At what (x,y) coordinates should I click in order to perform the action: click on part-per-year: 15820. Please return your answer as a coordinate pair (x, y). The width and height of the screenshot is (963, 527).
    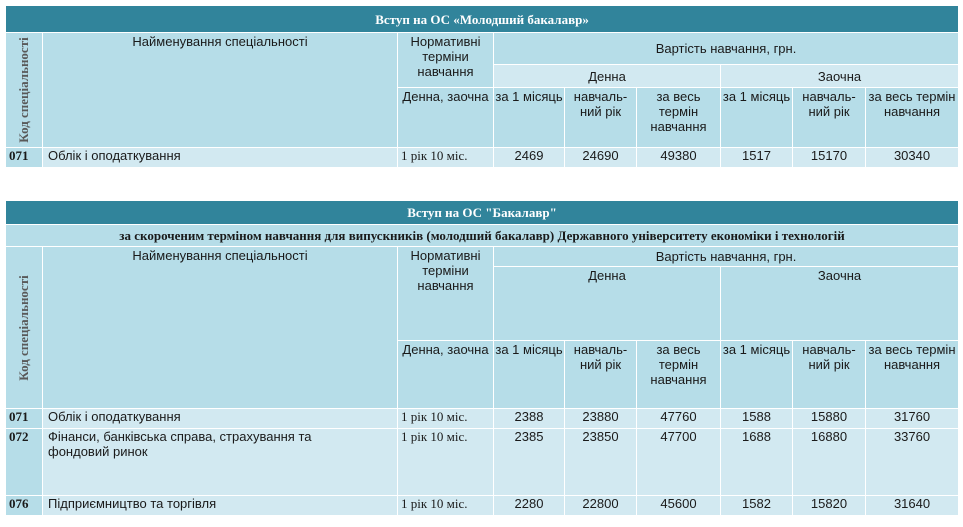
    Looking at the image, I should click on (829, 505).